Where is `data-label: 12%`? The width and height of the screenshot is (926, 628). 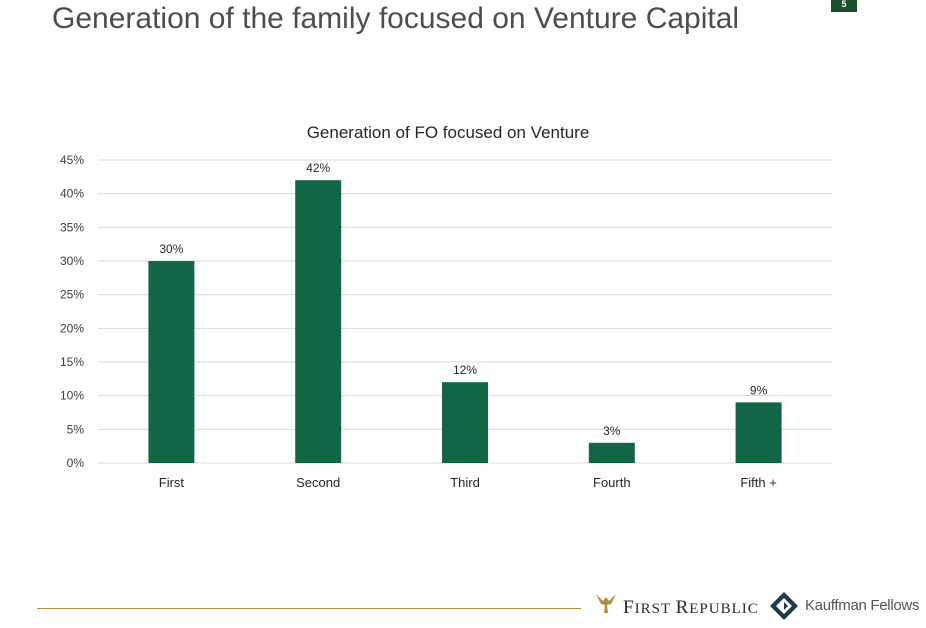
data-label: 12% is located at coordinates (465, 370).